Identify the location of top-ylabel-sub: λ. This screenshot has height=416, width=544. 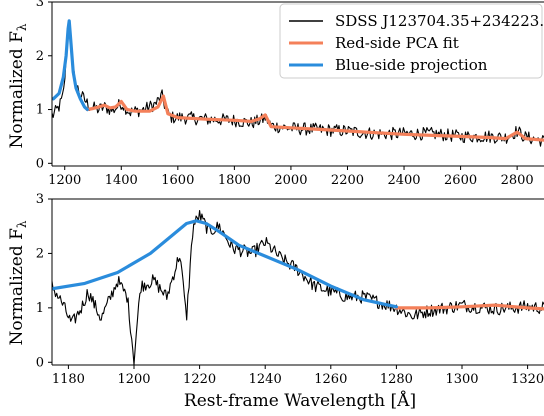
(22, 27).